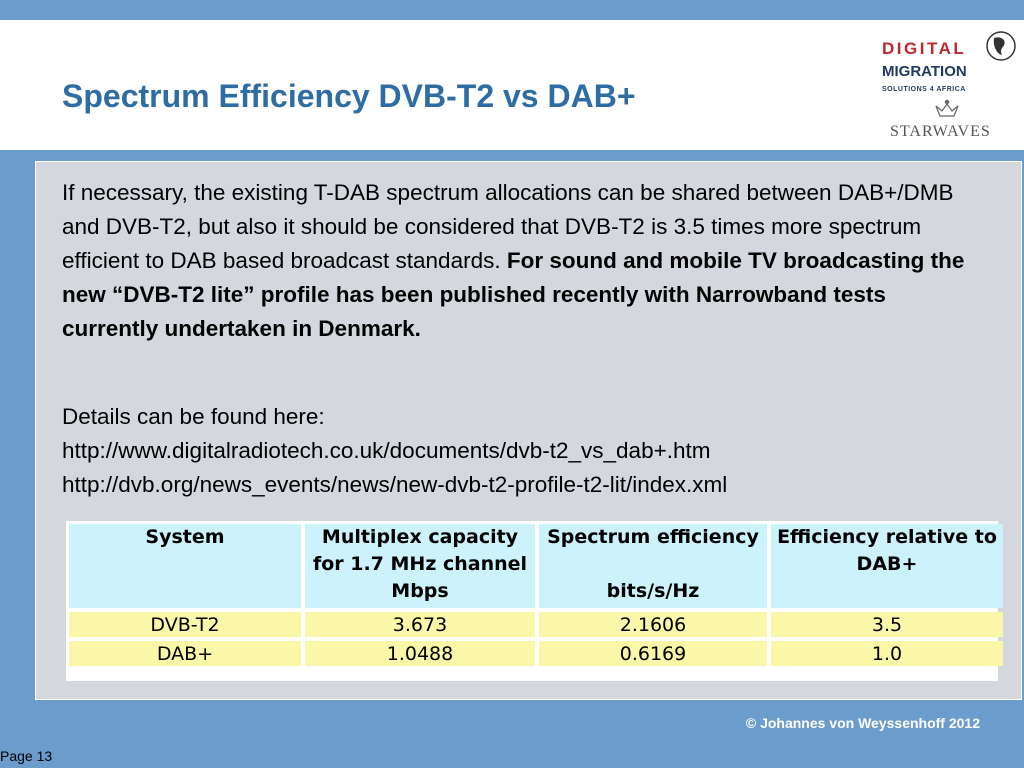 The width and height of the screenshot is (1024, 768). Describe the element at coordinates (193, 416) in the screenshot. I see `details-label: Details can be found here:` at that location.